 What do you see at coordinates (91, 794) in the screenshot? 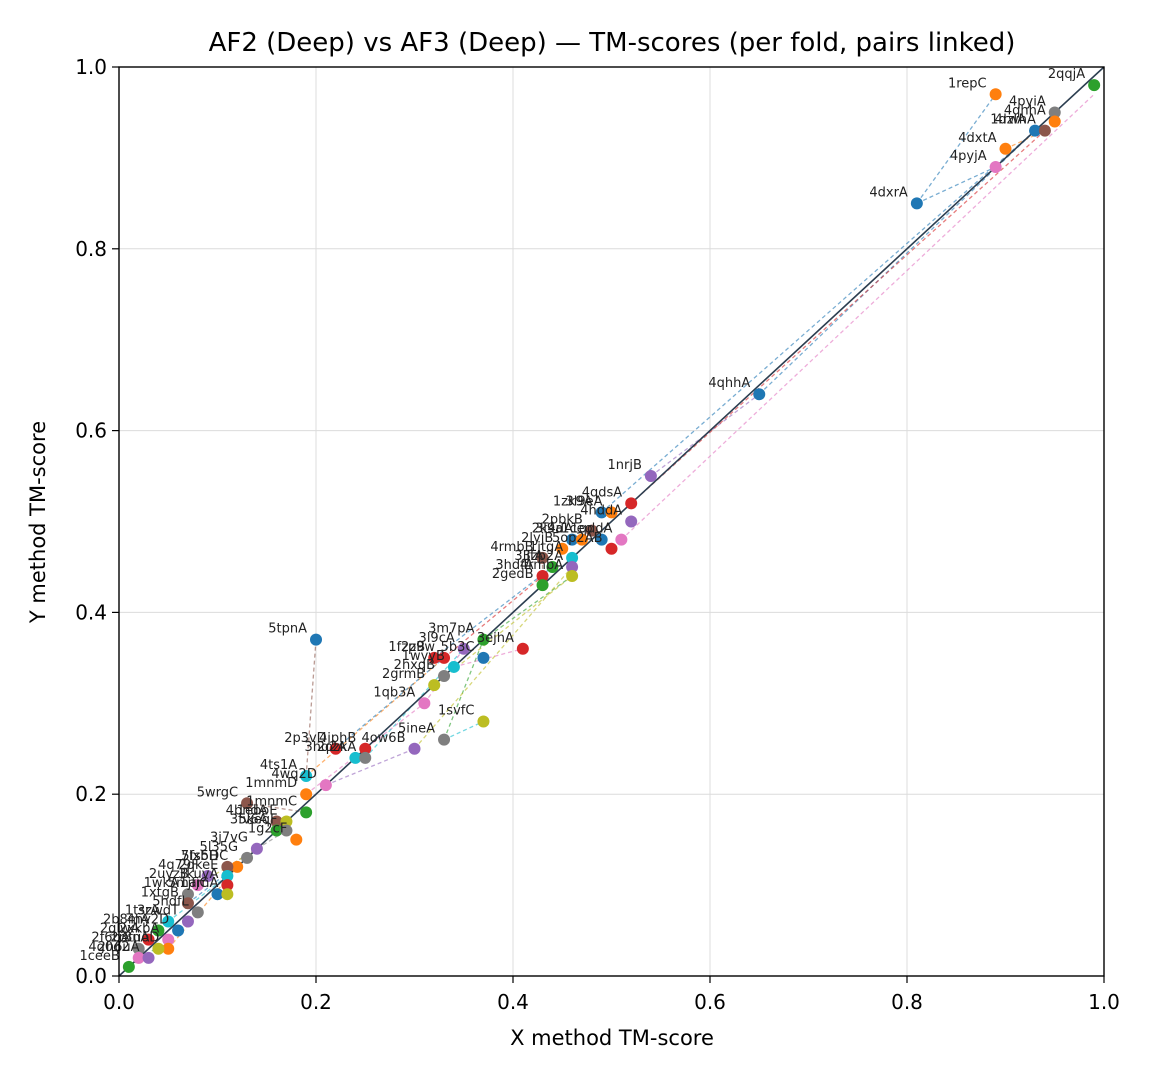
I see `y-tick-label: 0.2` at bounding box center [91, 794].